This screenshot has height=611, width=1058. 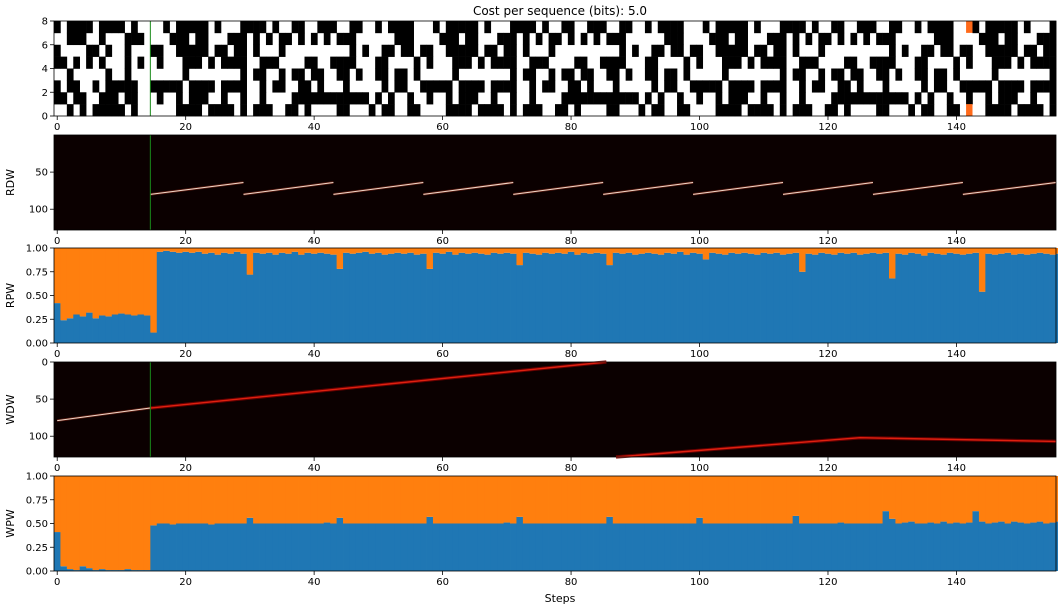 What do you see at coordinates (314, 354) in the screenshot?
I see `x-tick-label: 40` at bounding box center [314, 354].